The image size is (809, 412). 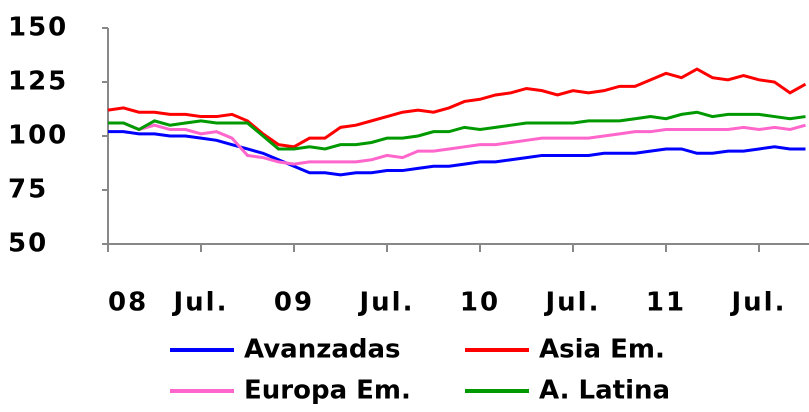 I want to click on y-tick-label: 150, so click(x=38, y=28).